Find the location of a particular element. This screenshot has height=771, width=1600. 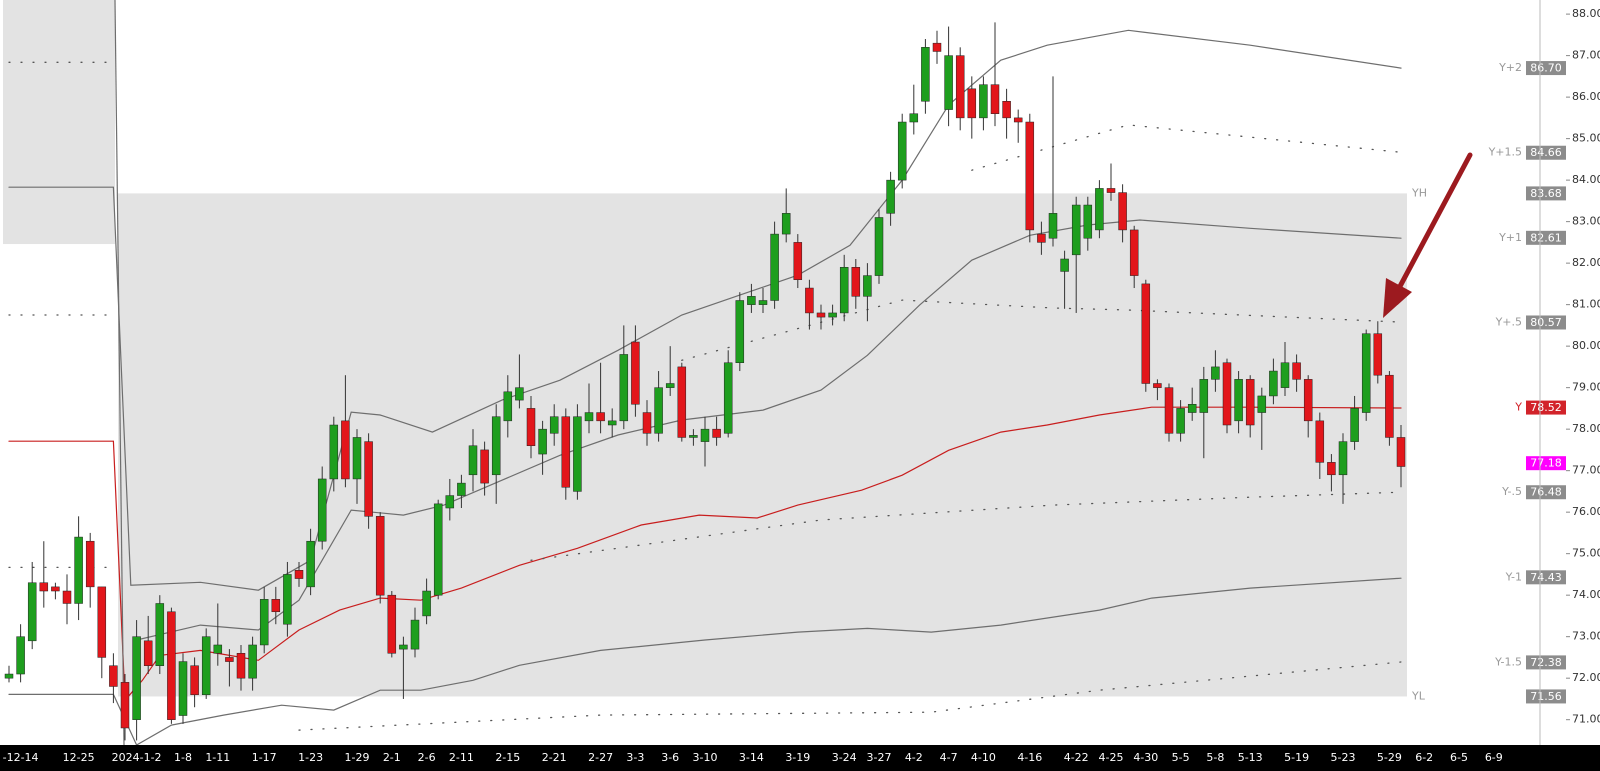

x-tick-label: 2024-1-2 is located at coordinates (137, 757).